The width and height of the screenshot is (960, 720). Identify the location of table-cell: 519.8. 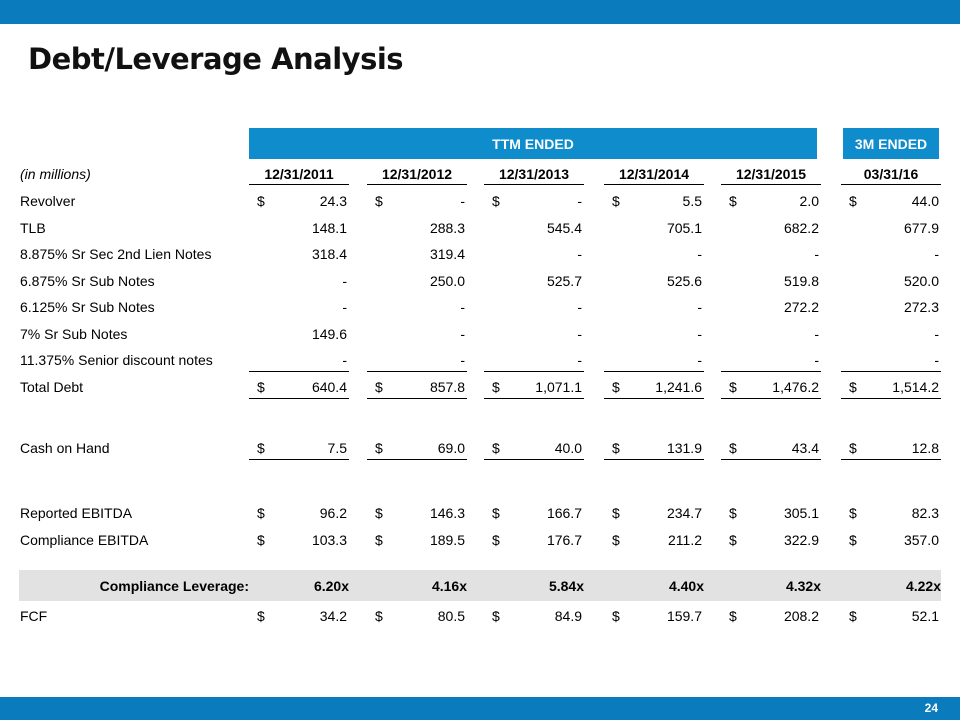
(771, 281).